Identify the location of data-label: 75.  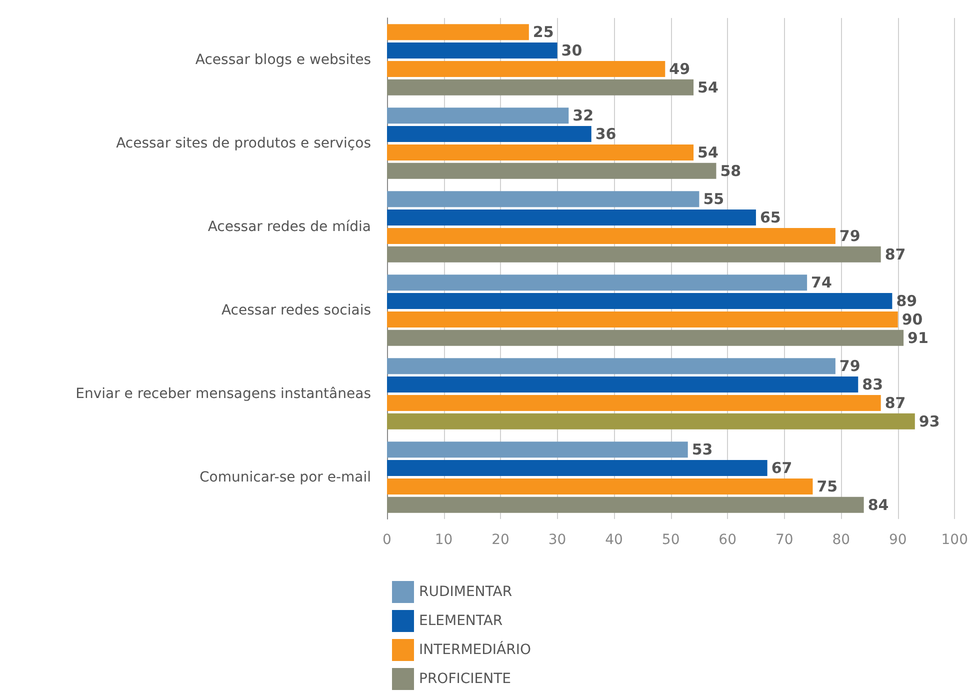
(827, 486).